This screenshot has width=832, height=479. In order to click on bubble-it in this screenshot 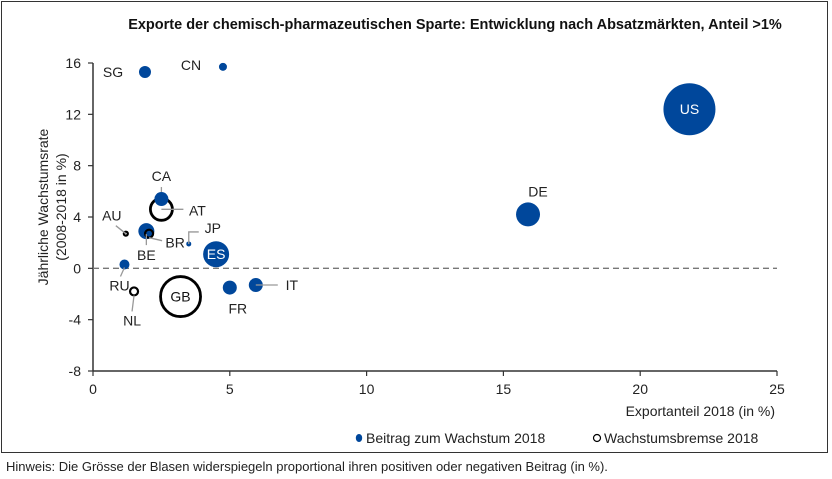, I will do `click(255, 285)`.